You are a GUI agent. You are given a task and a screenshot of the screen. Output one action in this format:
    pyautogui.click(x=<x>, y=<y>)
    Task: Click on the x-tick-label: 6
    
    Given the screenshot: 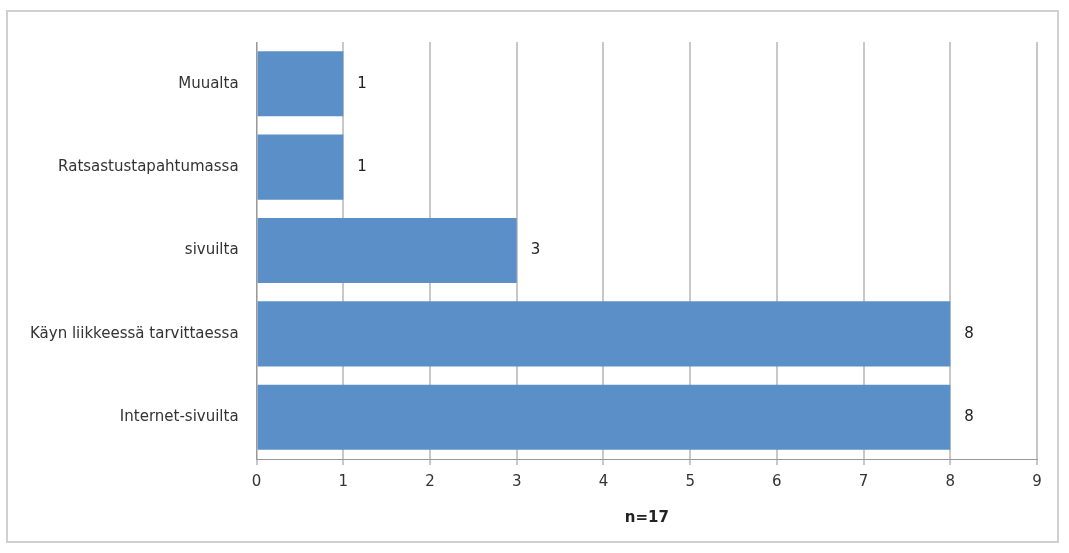 What is the action you would take?
    pyautogui.click(x=777, y=480)
    